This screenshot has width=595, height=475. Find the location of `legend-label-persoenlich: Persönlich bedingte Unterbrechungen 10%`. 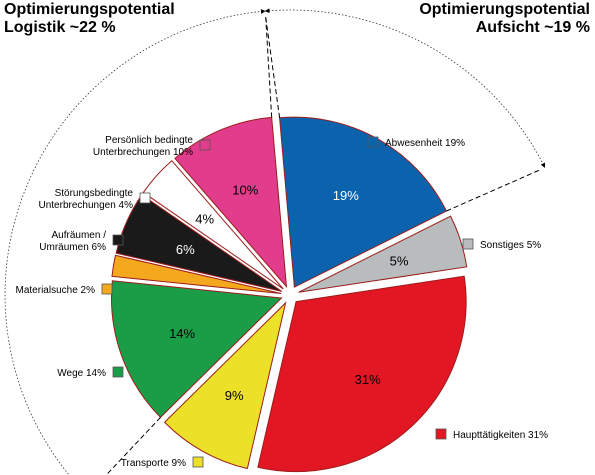

legend-label-persoenlich: Persönlich bedingte Unterbrechungen 10% is located at coordinates (143, 146).